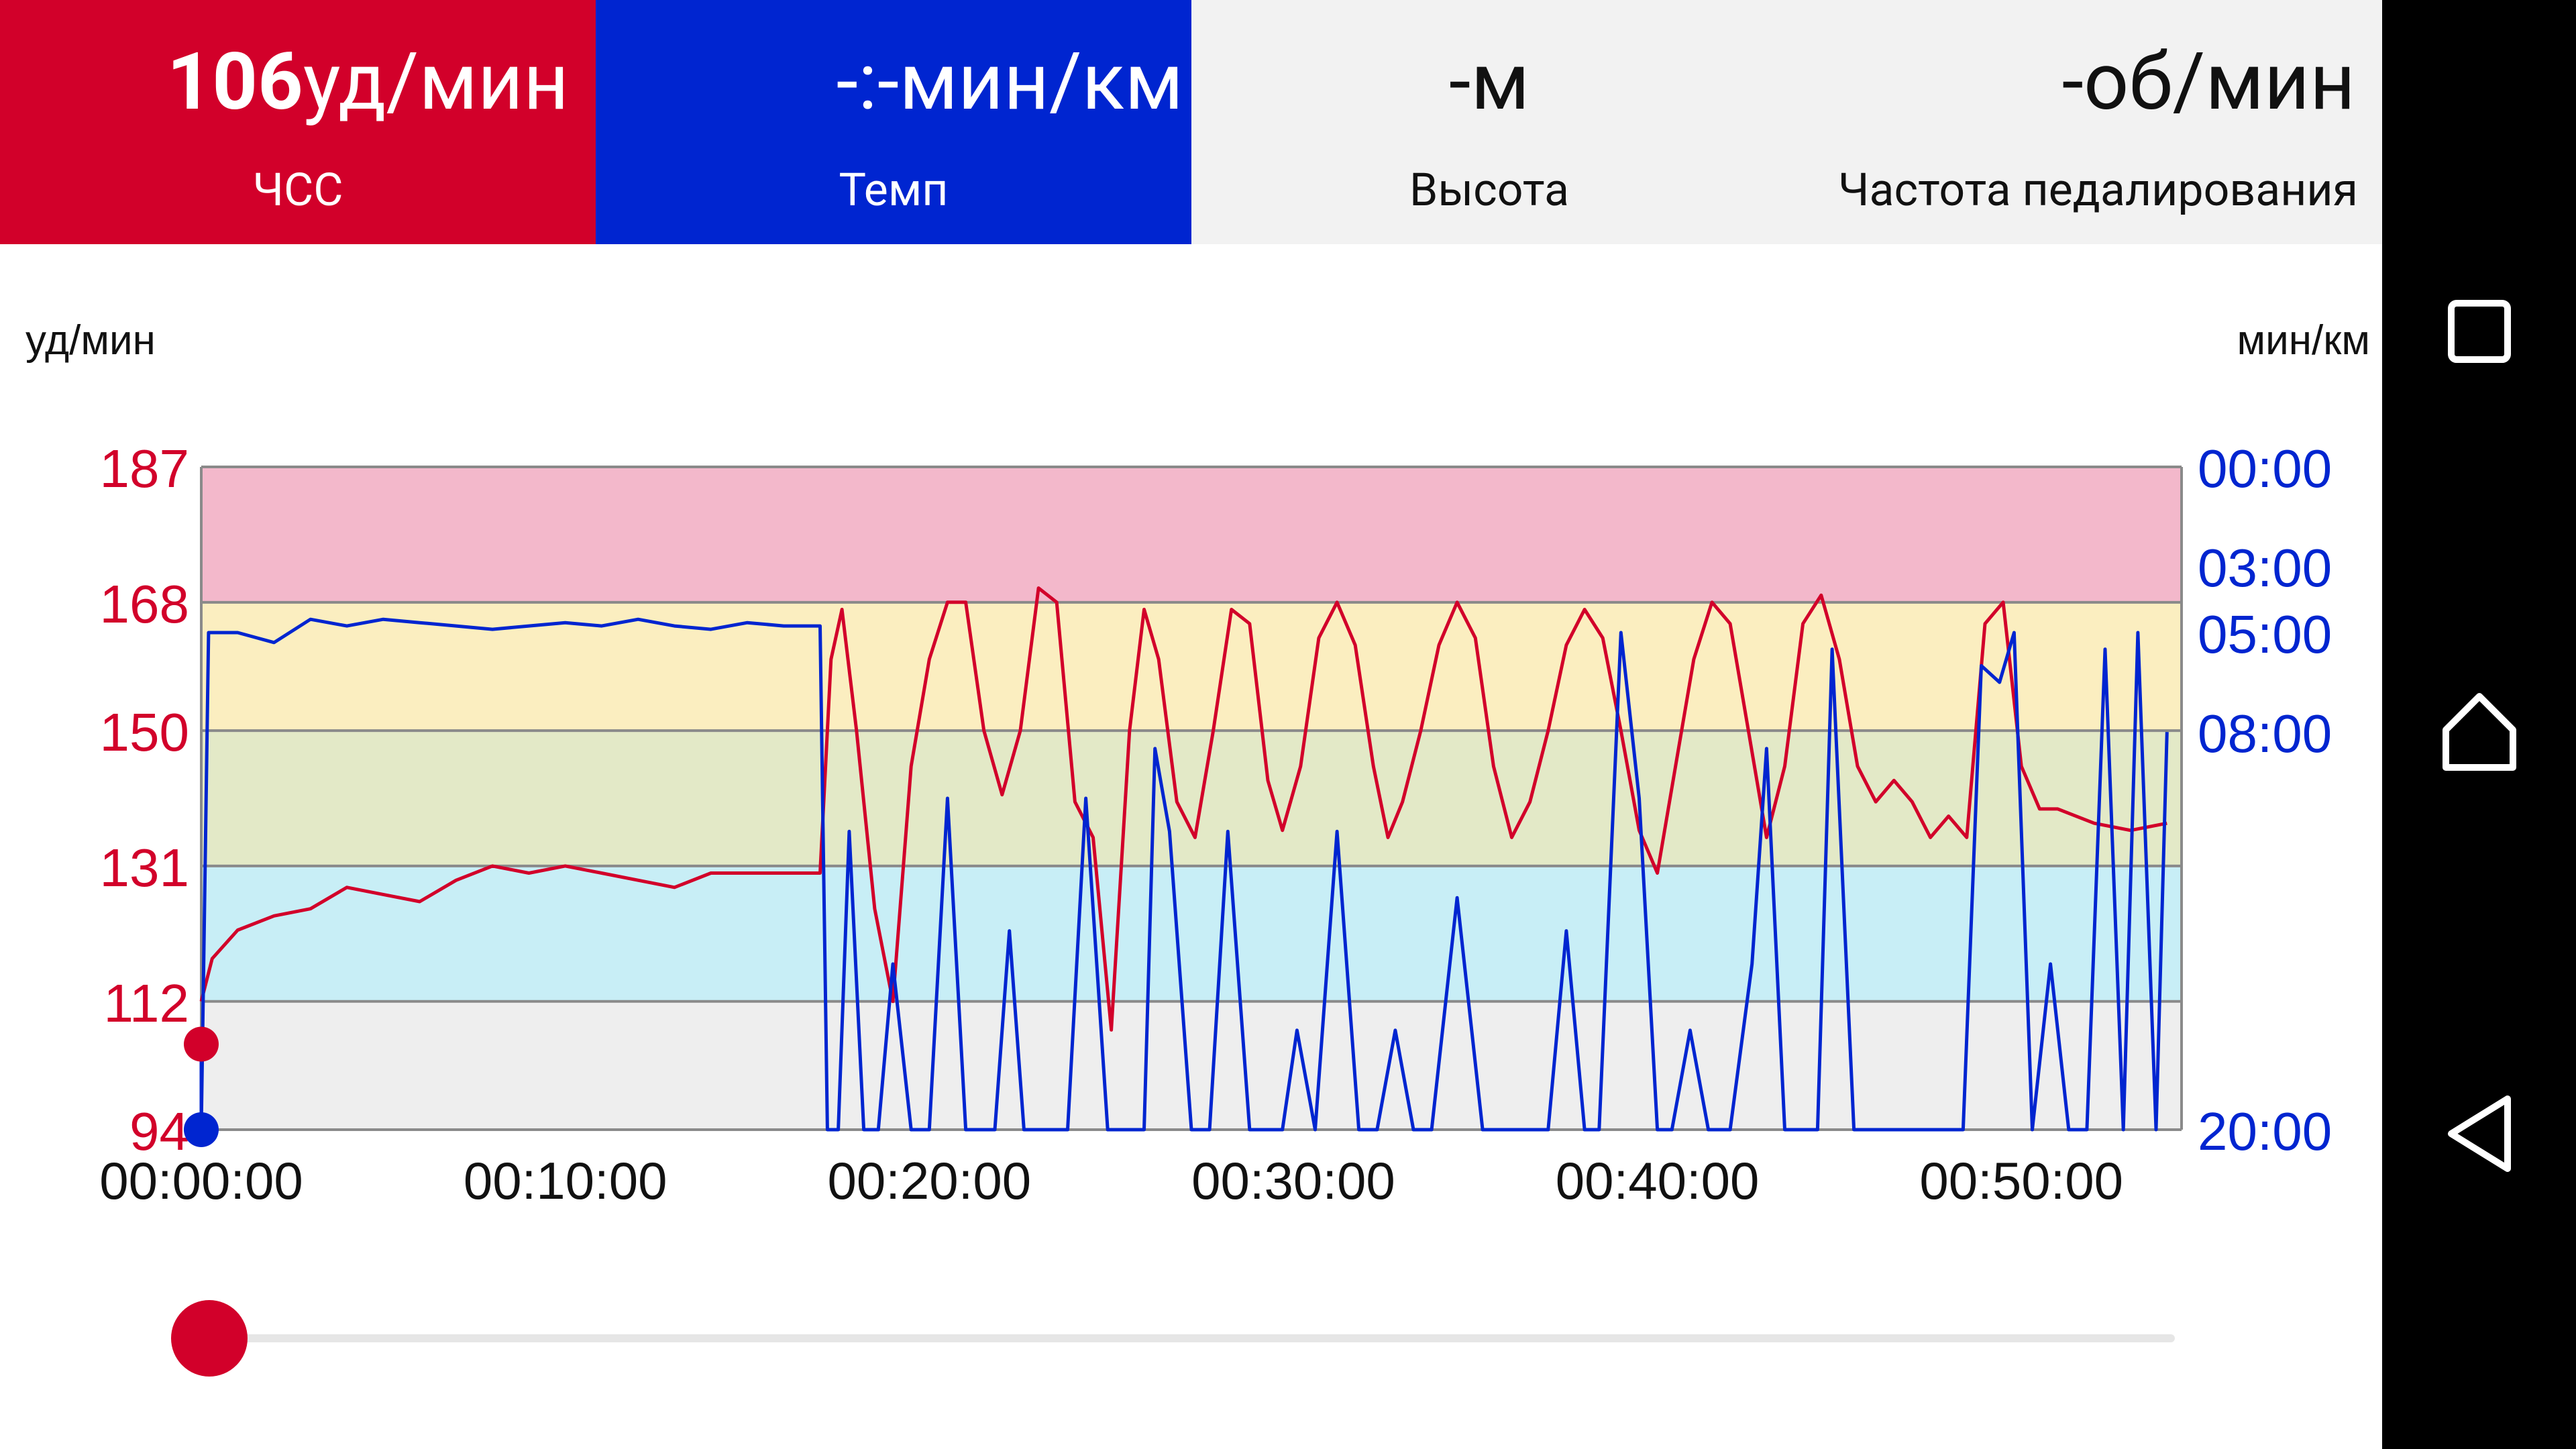  What do you see at coordinates (1500, 82) in the screenshot?
I see `altitude-unit: м` at bounding box center [1500, 82].